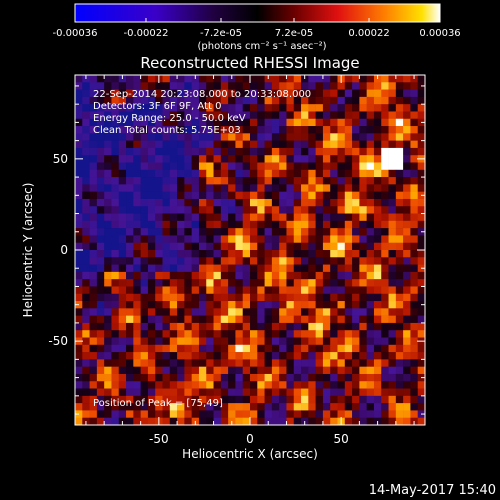  Describe the element at coordinates (368, 33) in the screenshot. I see `colorbar-tick-label: 0.00022` at that location.